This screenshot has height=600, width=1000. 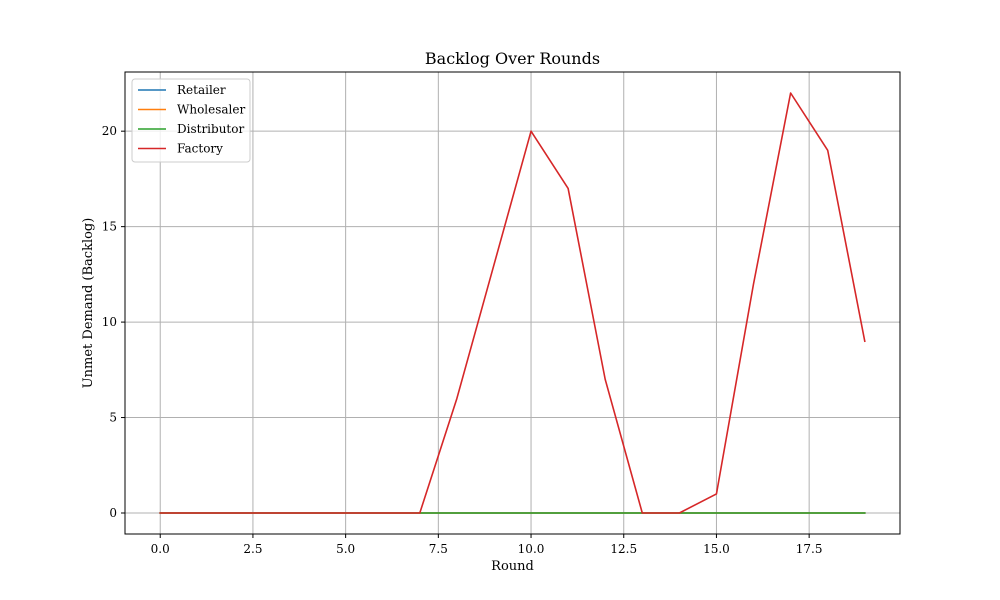 I want to click on x-tick-label: 10.0, so click(x=531, y=549).